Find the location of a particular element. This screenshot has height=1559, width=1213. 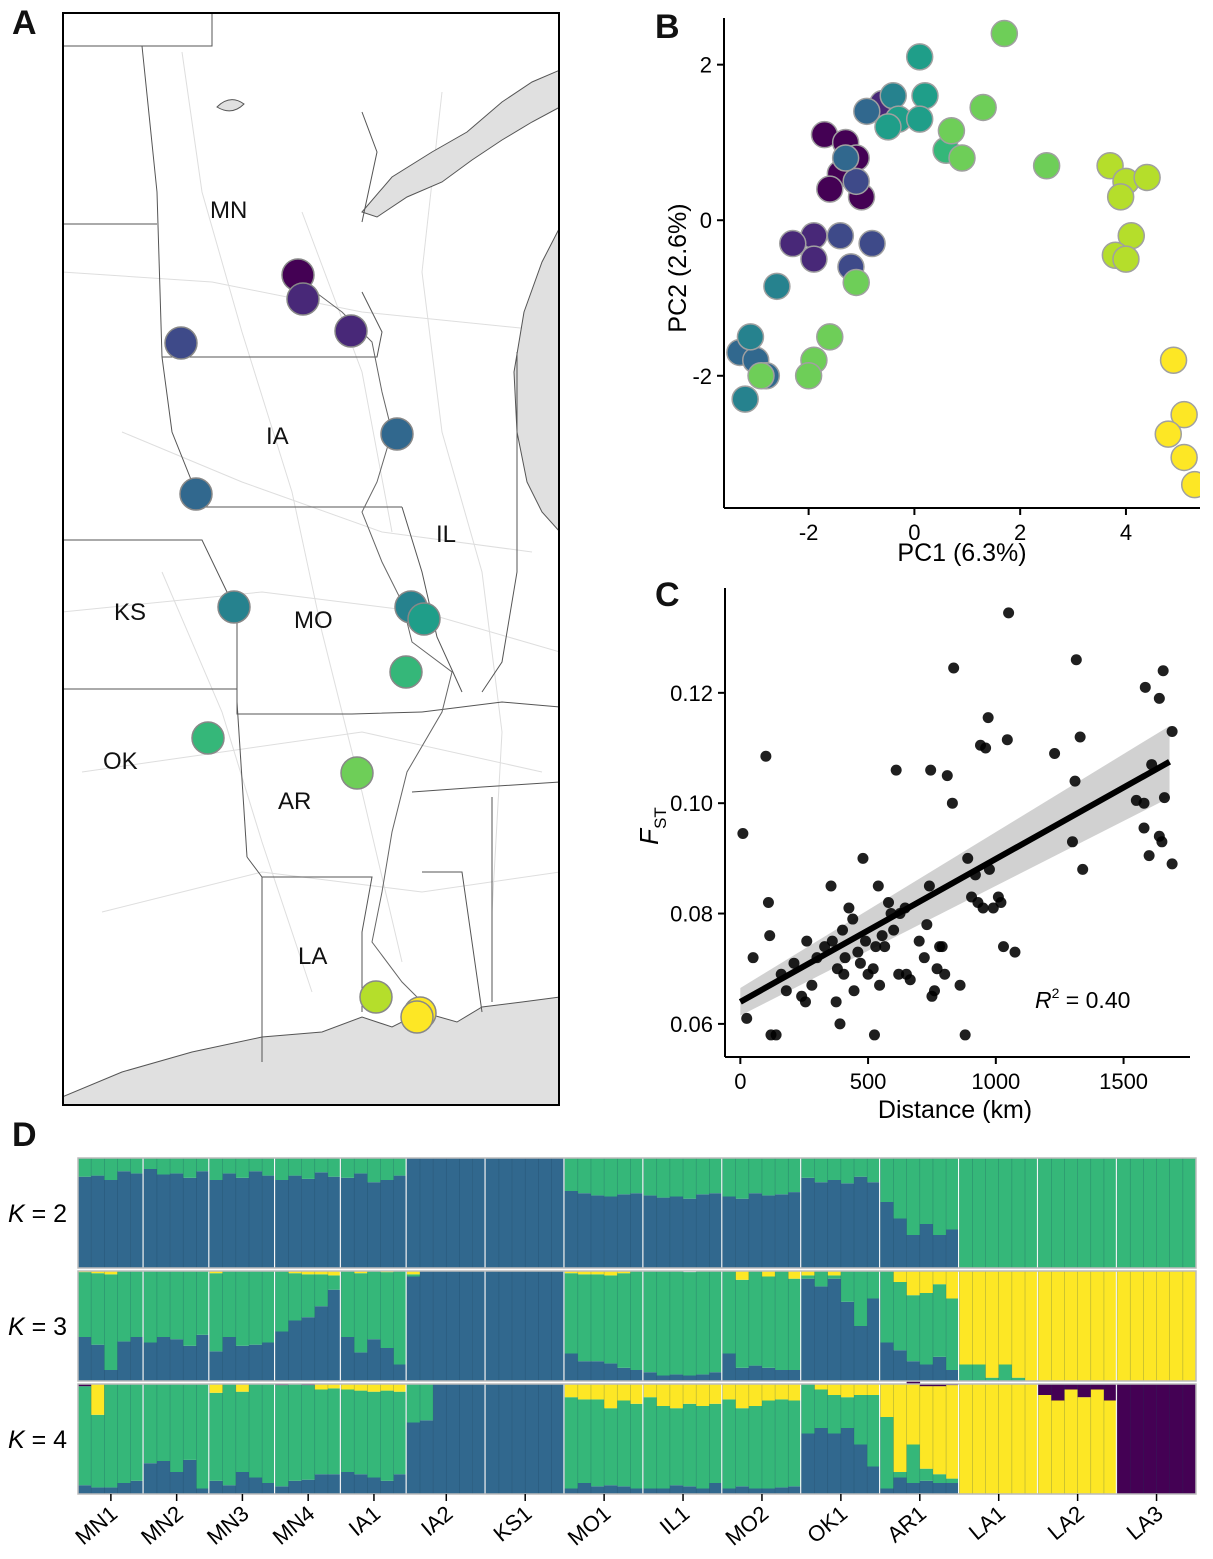

site-ia1 is located at coordinates (397, 434).